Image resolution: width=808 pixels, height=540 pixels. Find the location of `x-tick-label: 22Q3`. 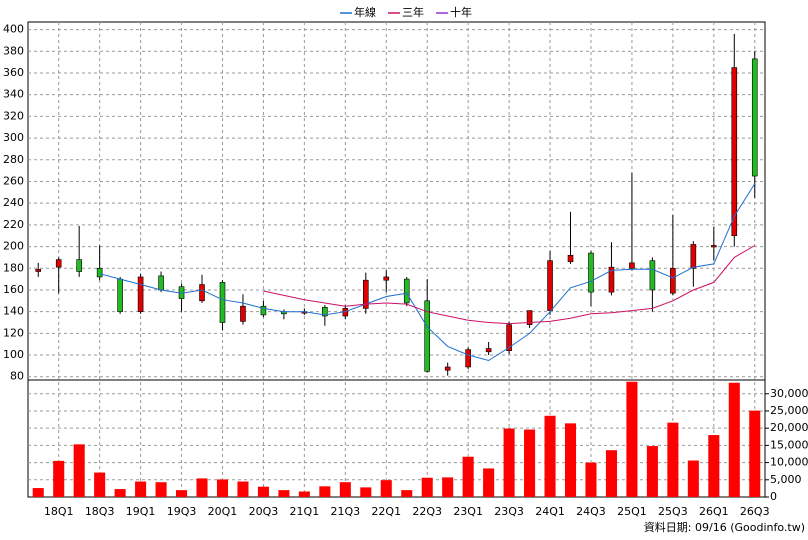

x-tick-label: 22Q3 is located at coordinates (427, 511).